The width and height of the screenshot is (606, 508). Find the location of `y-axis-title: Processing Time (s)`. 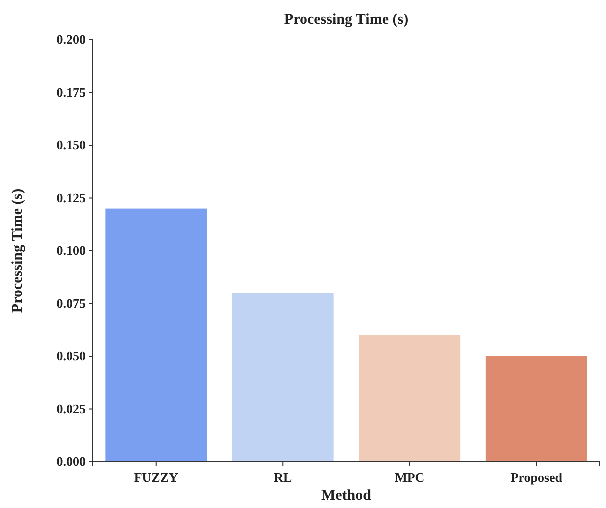

y-axis-title: Processing Time (s) is located at coordinates (18, 251).